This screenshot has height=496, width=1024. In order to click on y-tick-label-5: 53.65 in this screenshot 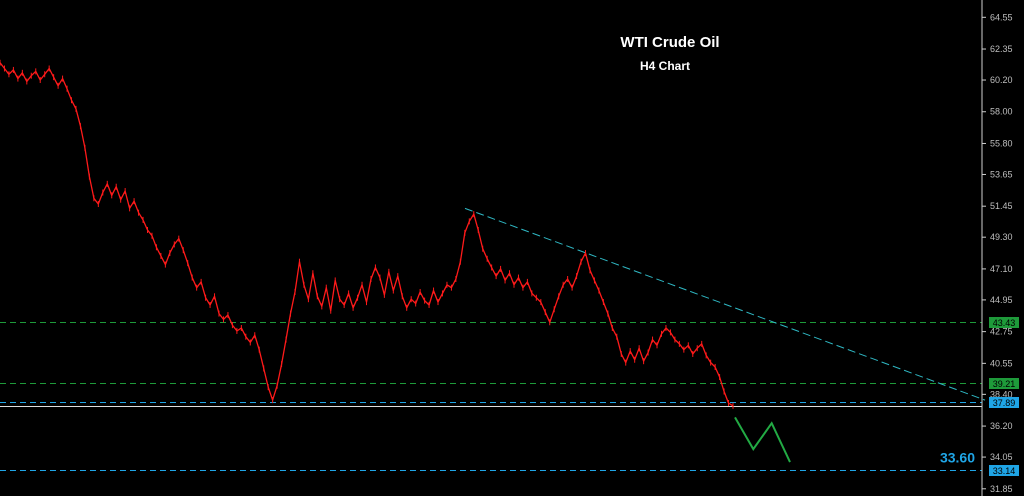, I will do `click(1001, 174)`.